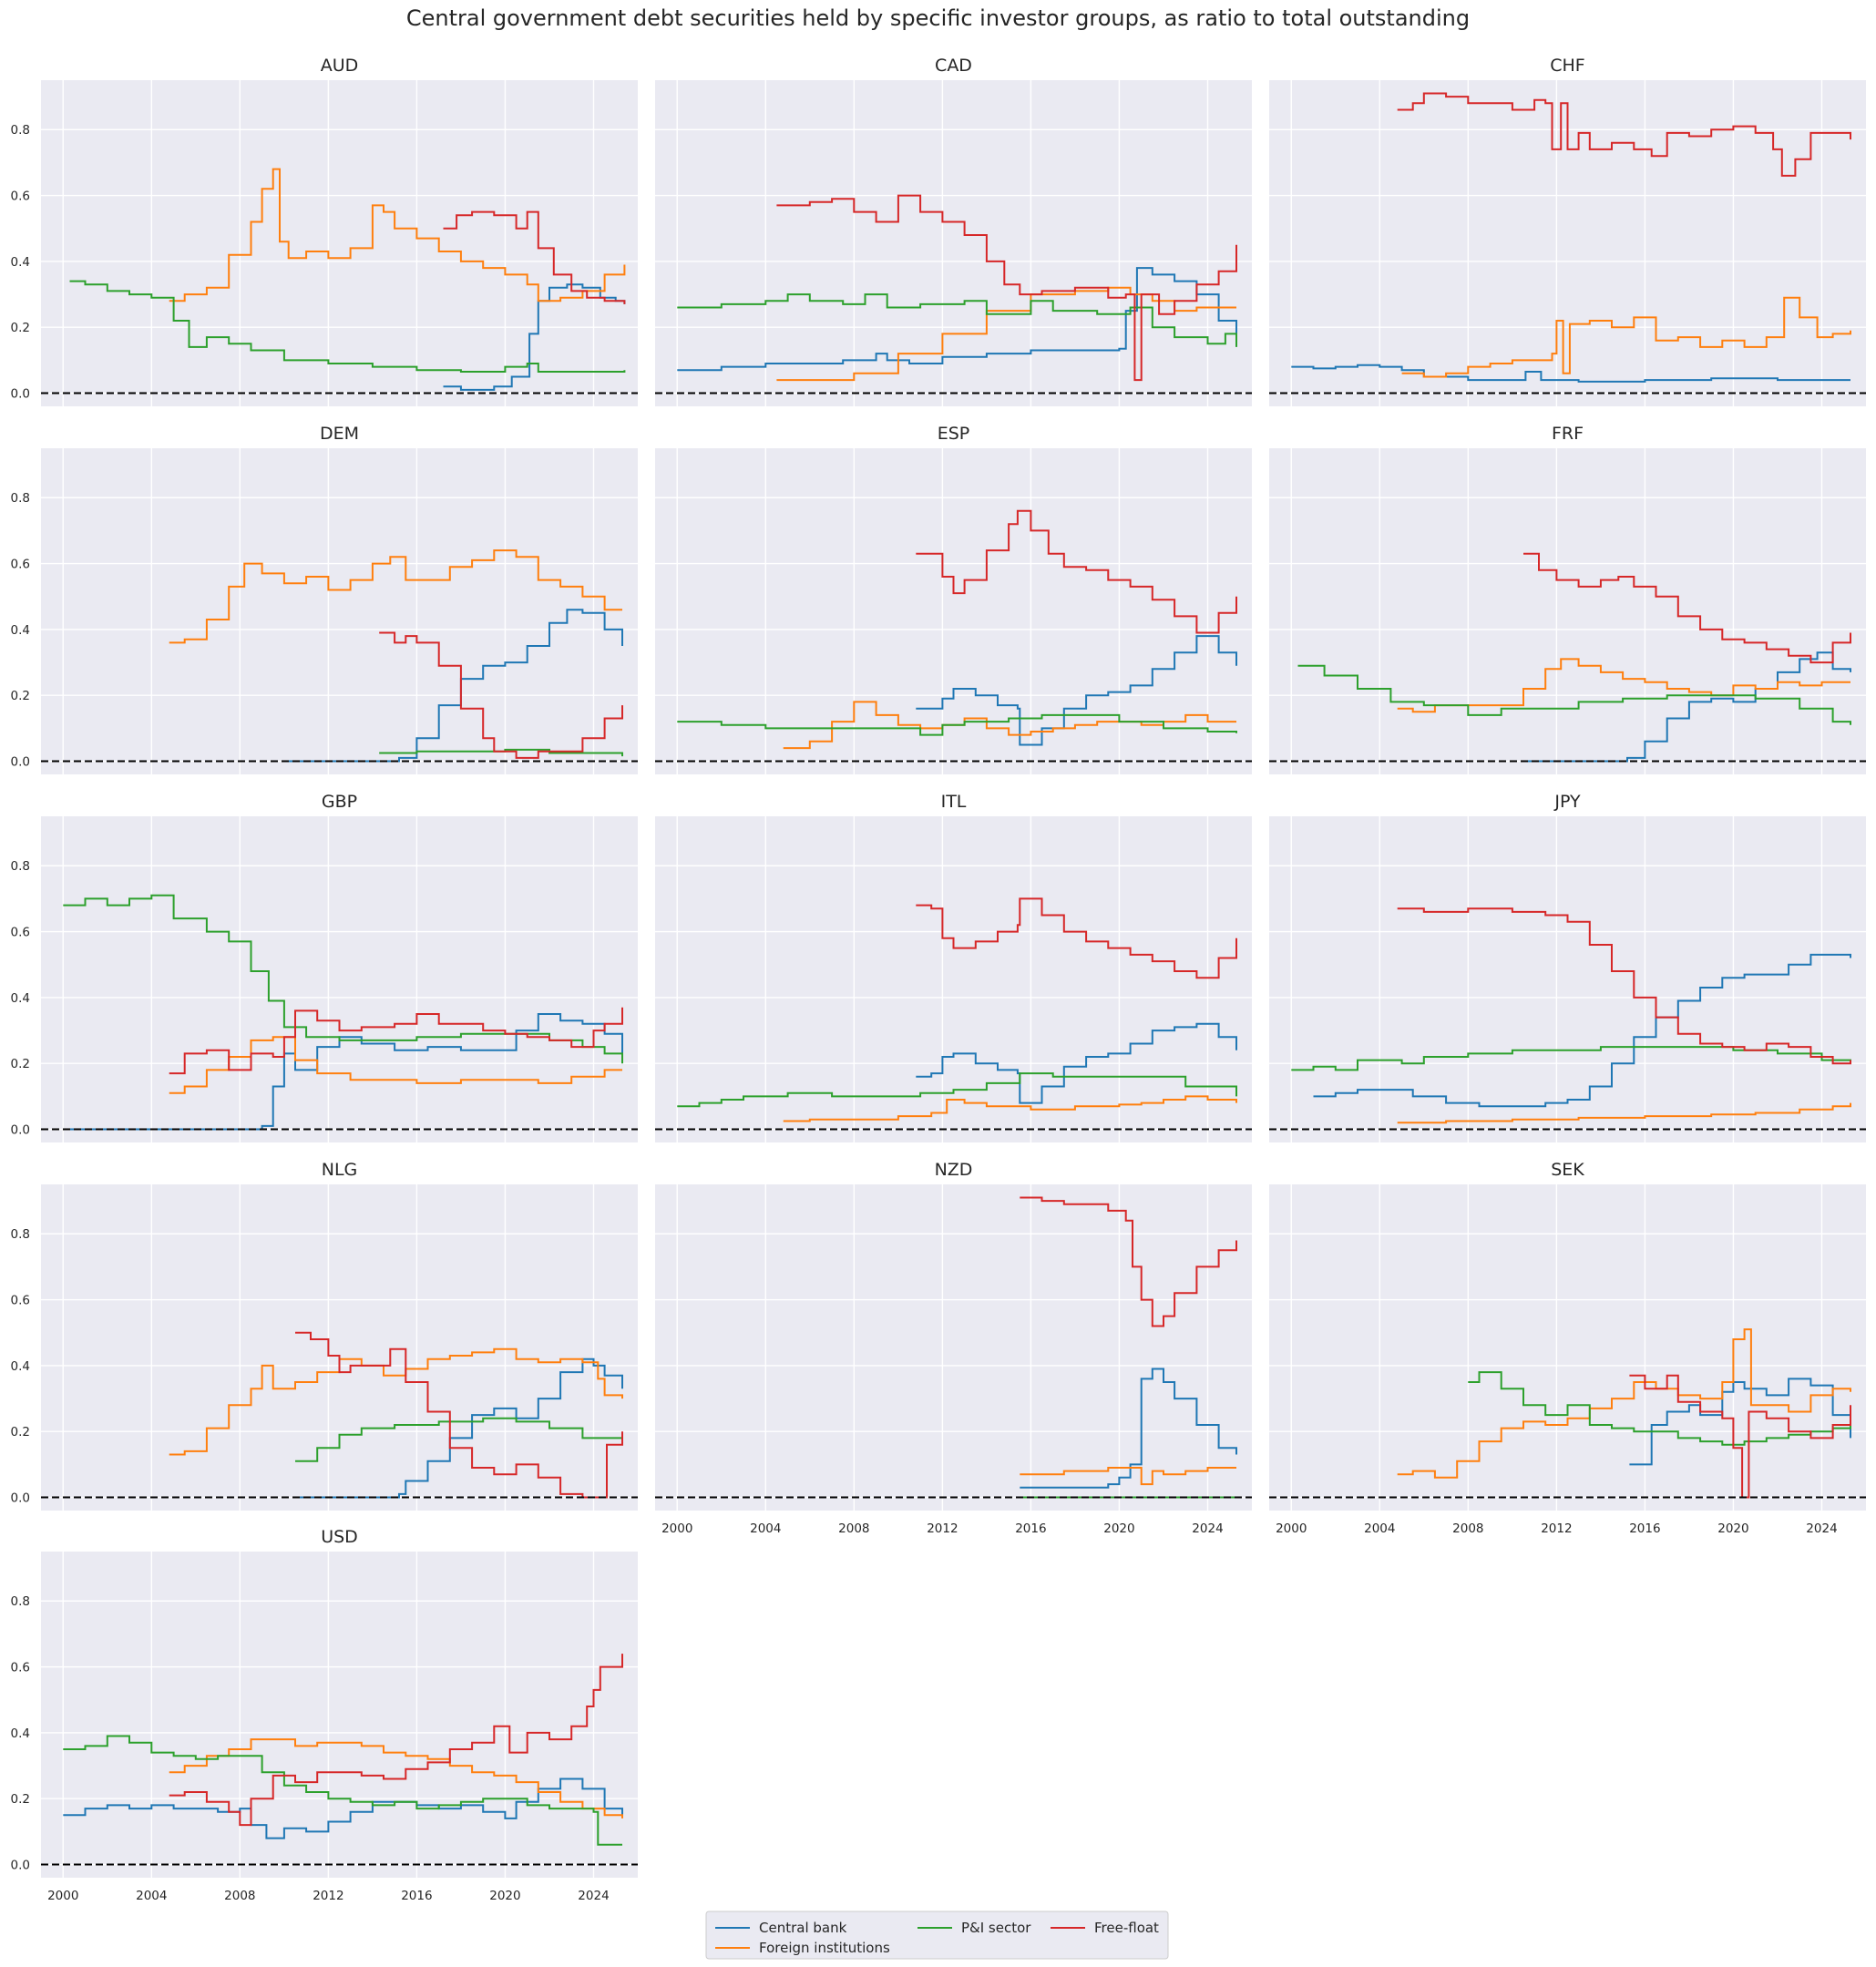  I want to click on panel-aud: 0.0 0.2 0.4 0.6 0.8 AUD, so click(324, 231).